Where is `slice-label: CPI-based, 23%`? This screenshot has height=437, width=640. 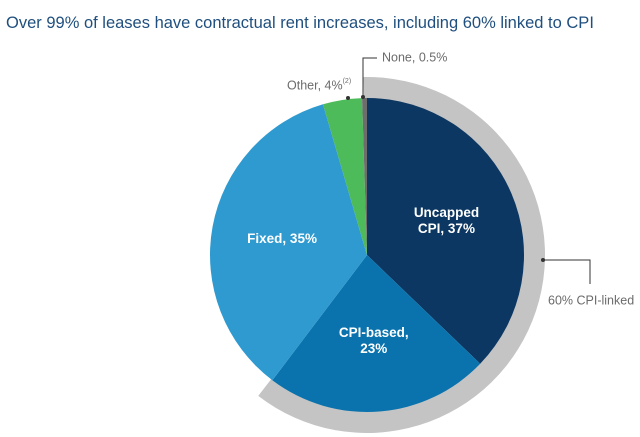
slice-label: CPI-based, 23% is located at coordinates (374, 340).